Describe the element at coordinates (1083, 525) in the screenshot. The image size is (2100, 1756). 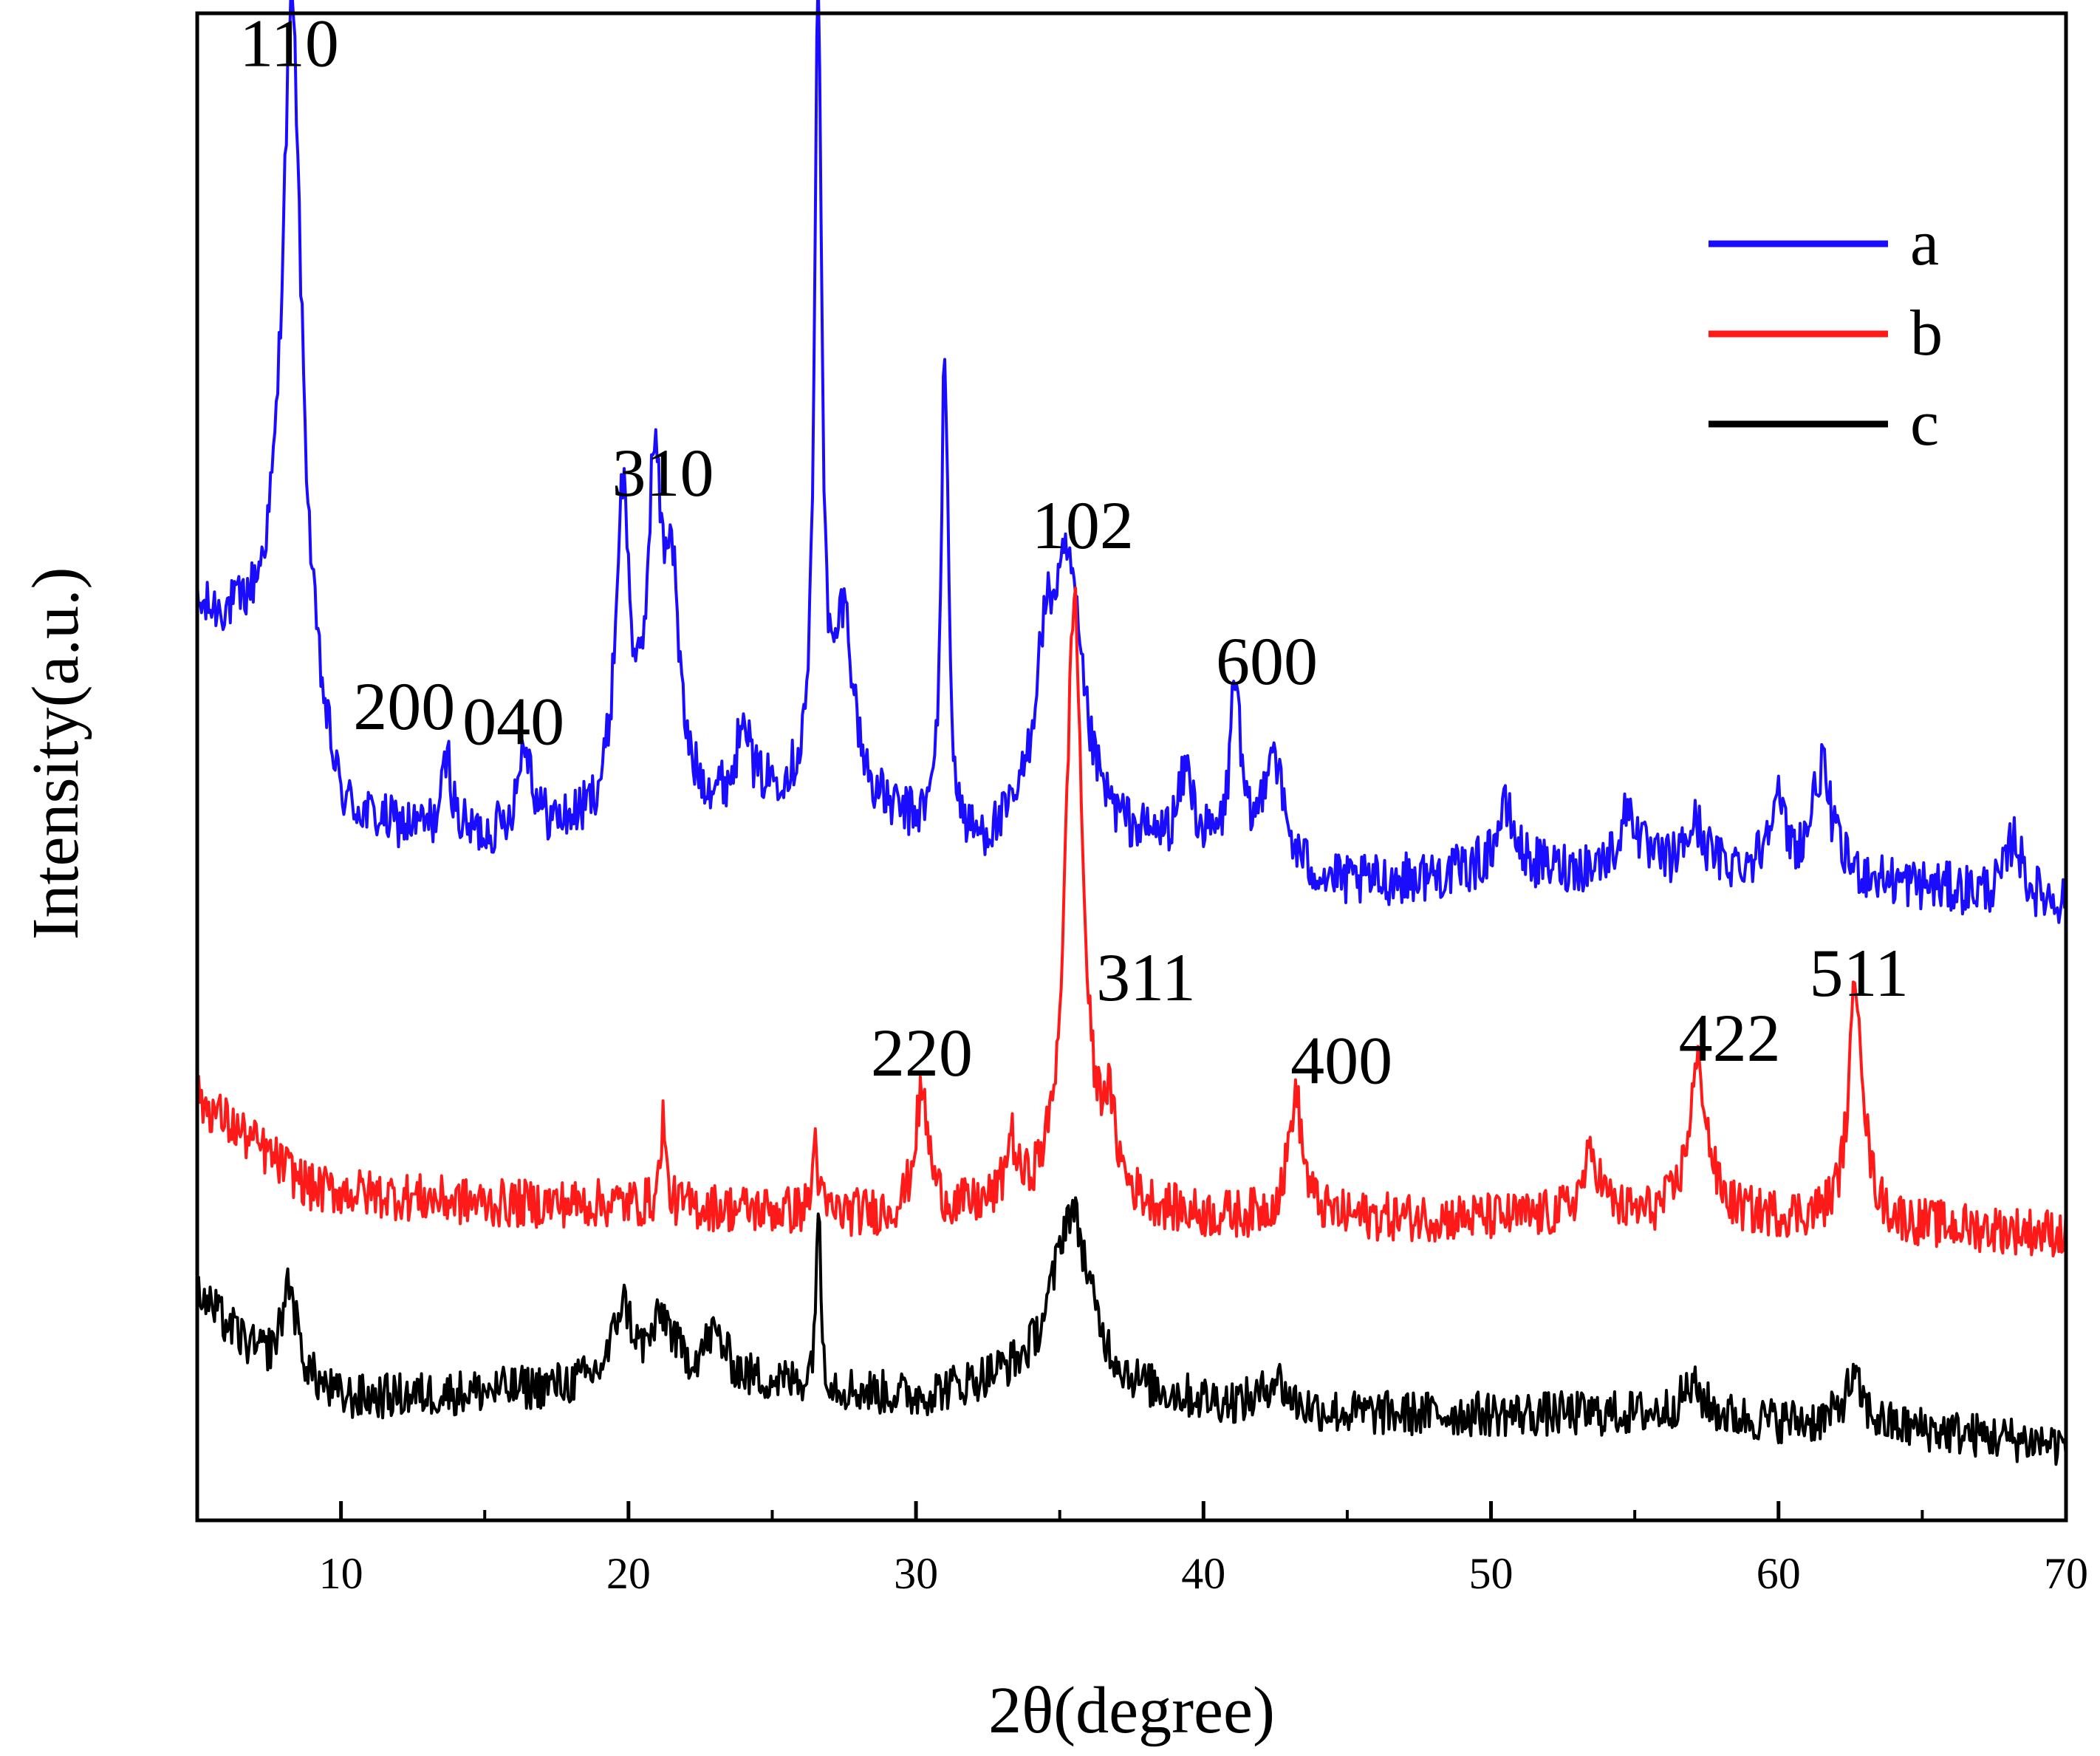
I see `peak-label-102-a: 102` at that location.